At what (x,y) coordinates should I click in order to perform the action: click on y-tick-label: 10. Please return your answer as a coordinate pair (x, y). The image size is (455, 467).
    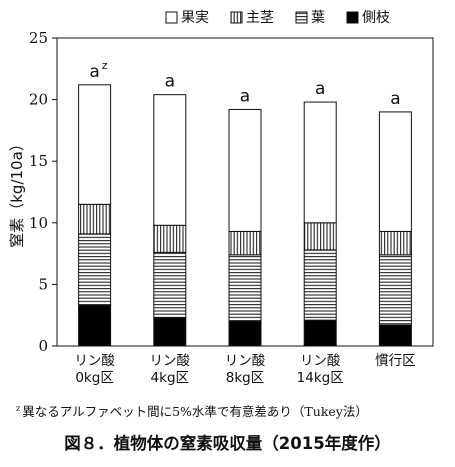
    Looking at the image, I should click on (38, 223).